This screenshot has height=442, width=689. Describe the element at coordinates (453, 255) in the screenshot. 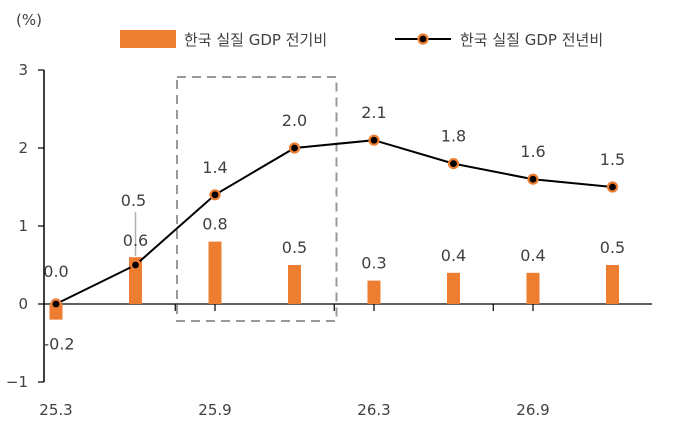

I see `bar-label-26.6: 0.4` at that location.